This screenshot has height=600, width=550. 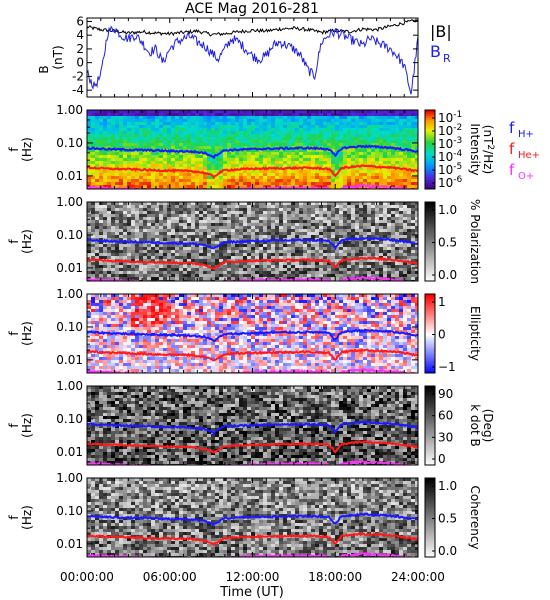 I want to click on colorbar-tick-label: 1.0, so click(x=447, y=486).